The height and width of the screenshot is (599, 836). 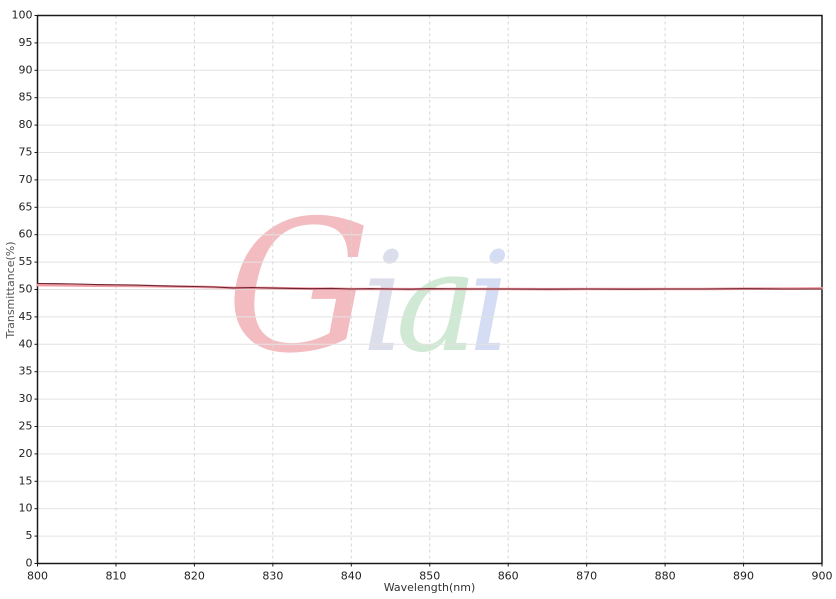 What do you see at coordinates (29, 563) in the screenshot?
I see `y-tick-label: 0` at bounding box center [29, 563].